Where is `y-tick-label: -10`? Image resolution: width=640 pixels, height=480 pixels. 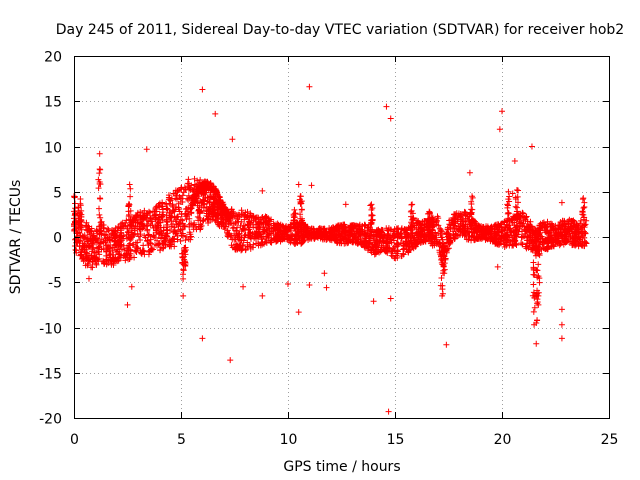 y-tick-label: -10 is located at coordinates (50, 330).